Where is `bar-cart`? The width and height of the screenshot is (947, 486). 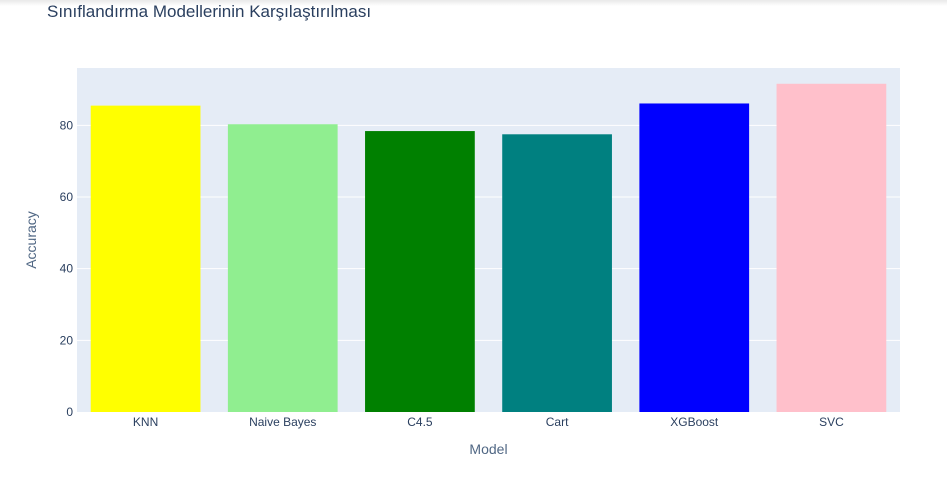 bar-cart is located at coordinates (557, 273).